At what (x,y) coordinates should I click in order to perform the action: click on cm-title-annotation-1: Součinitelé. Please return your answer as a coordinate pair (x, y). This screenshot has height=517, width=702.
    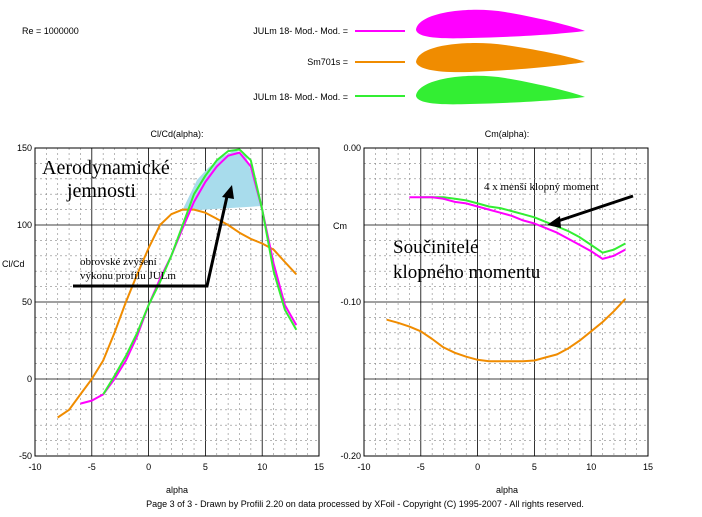
    Looking at the image, I should click on (435, 247).